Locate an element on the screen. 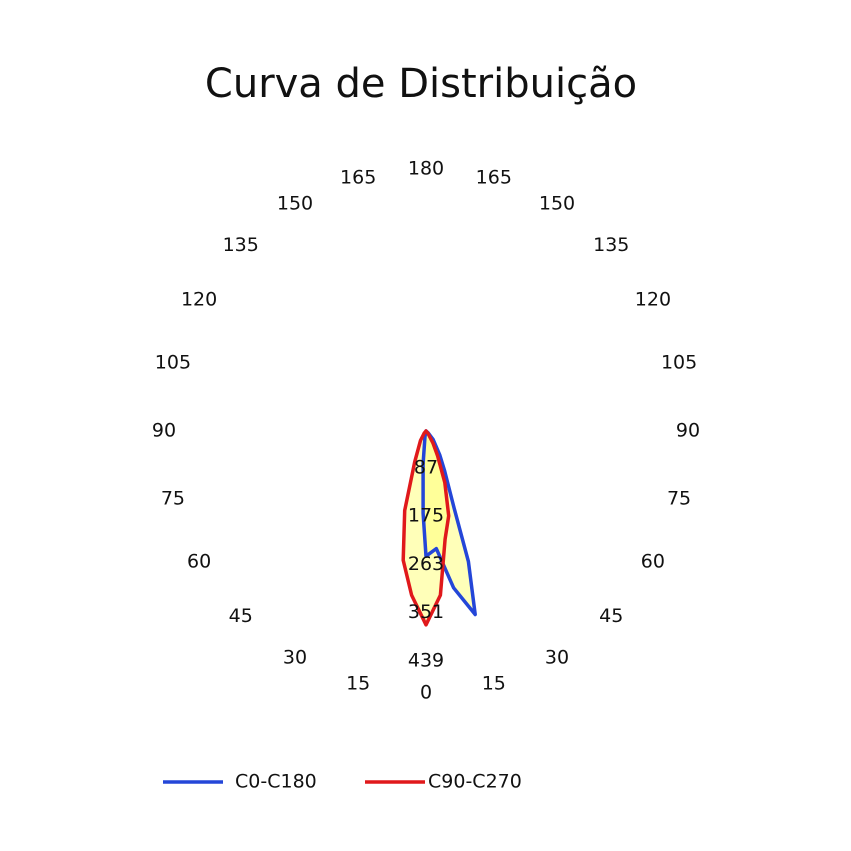 This screenshot has height=851, width=851. angle-label: 180 is located at coordinates (426, 169).